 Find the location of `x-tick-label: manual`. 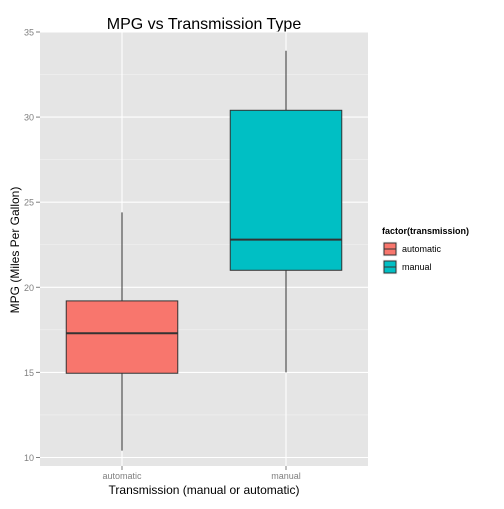

x-tick-label: manual is located at coordinates (286, 476).